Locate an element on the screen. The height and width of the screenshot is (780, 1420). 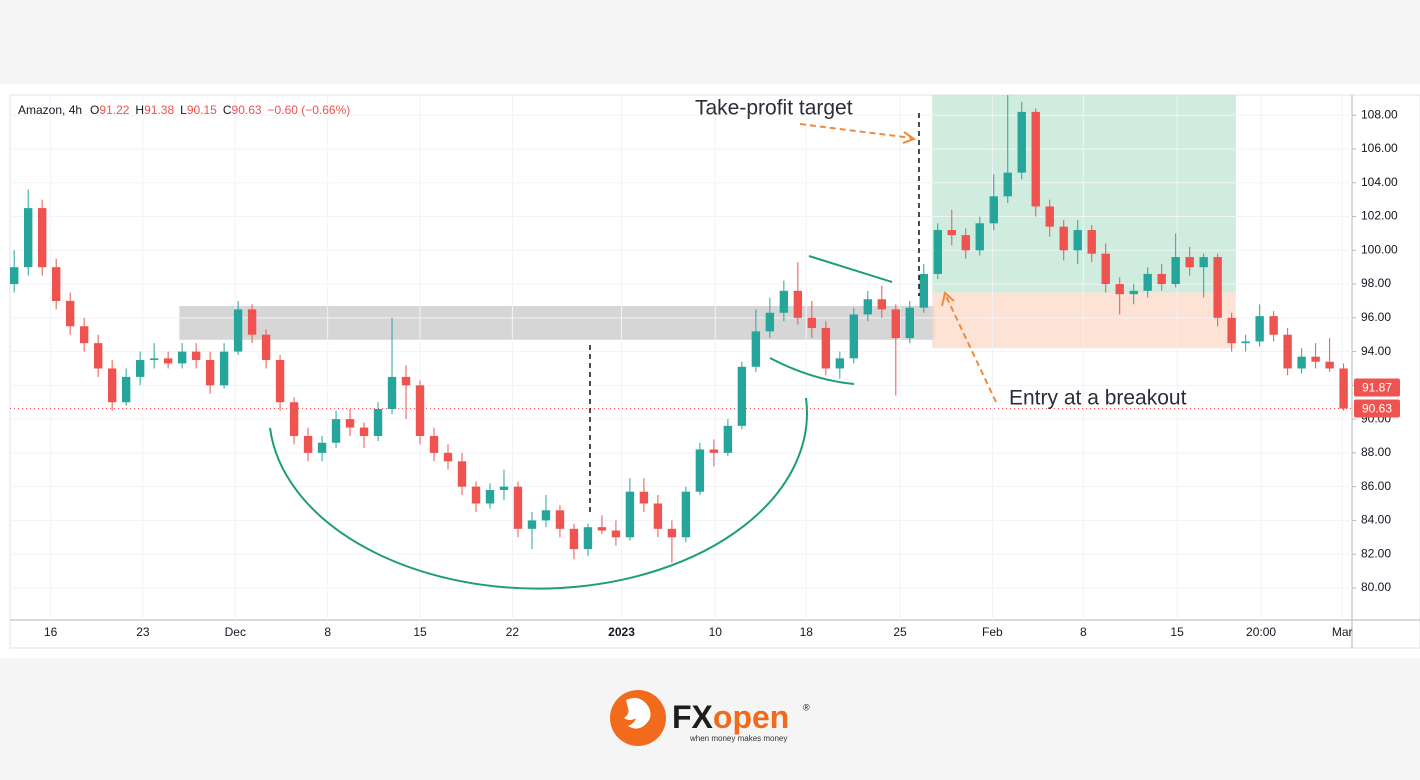
y-tick-label: 86.00 is located at coordinates (1376, 486).